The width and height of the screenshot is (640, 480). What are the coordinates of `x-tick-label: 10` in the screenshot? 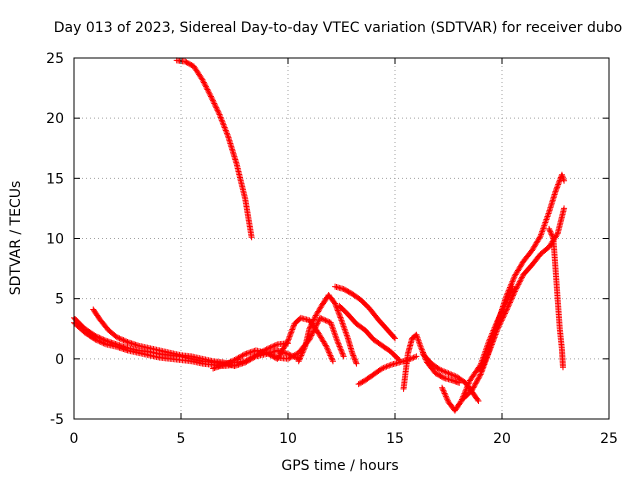 It's located at (288, 439).